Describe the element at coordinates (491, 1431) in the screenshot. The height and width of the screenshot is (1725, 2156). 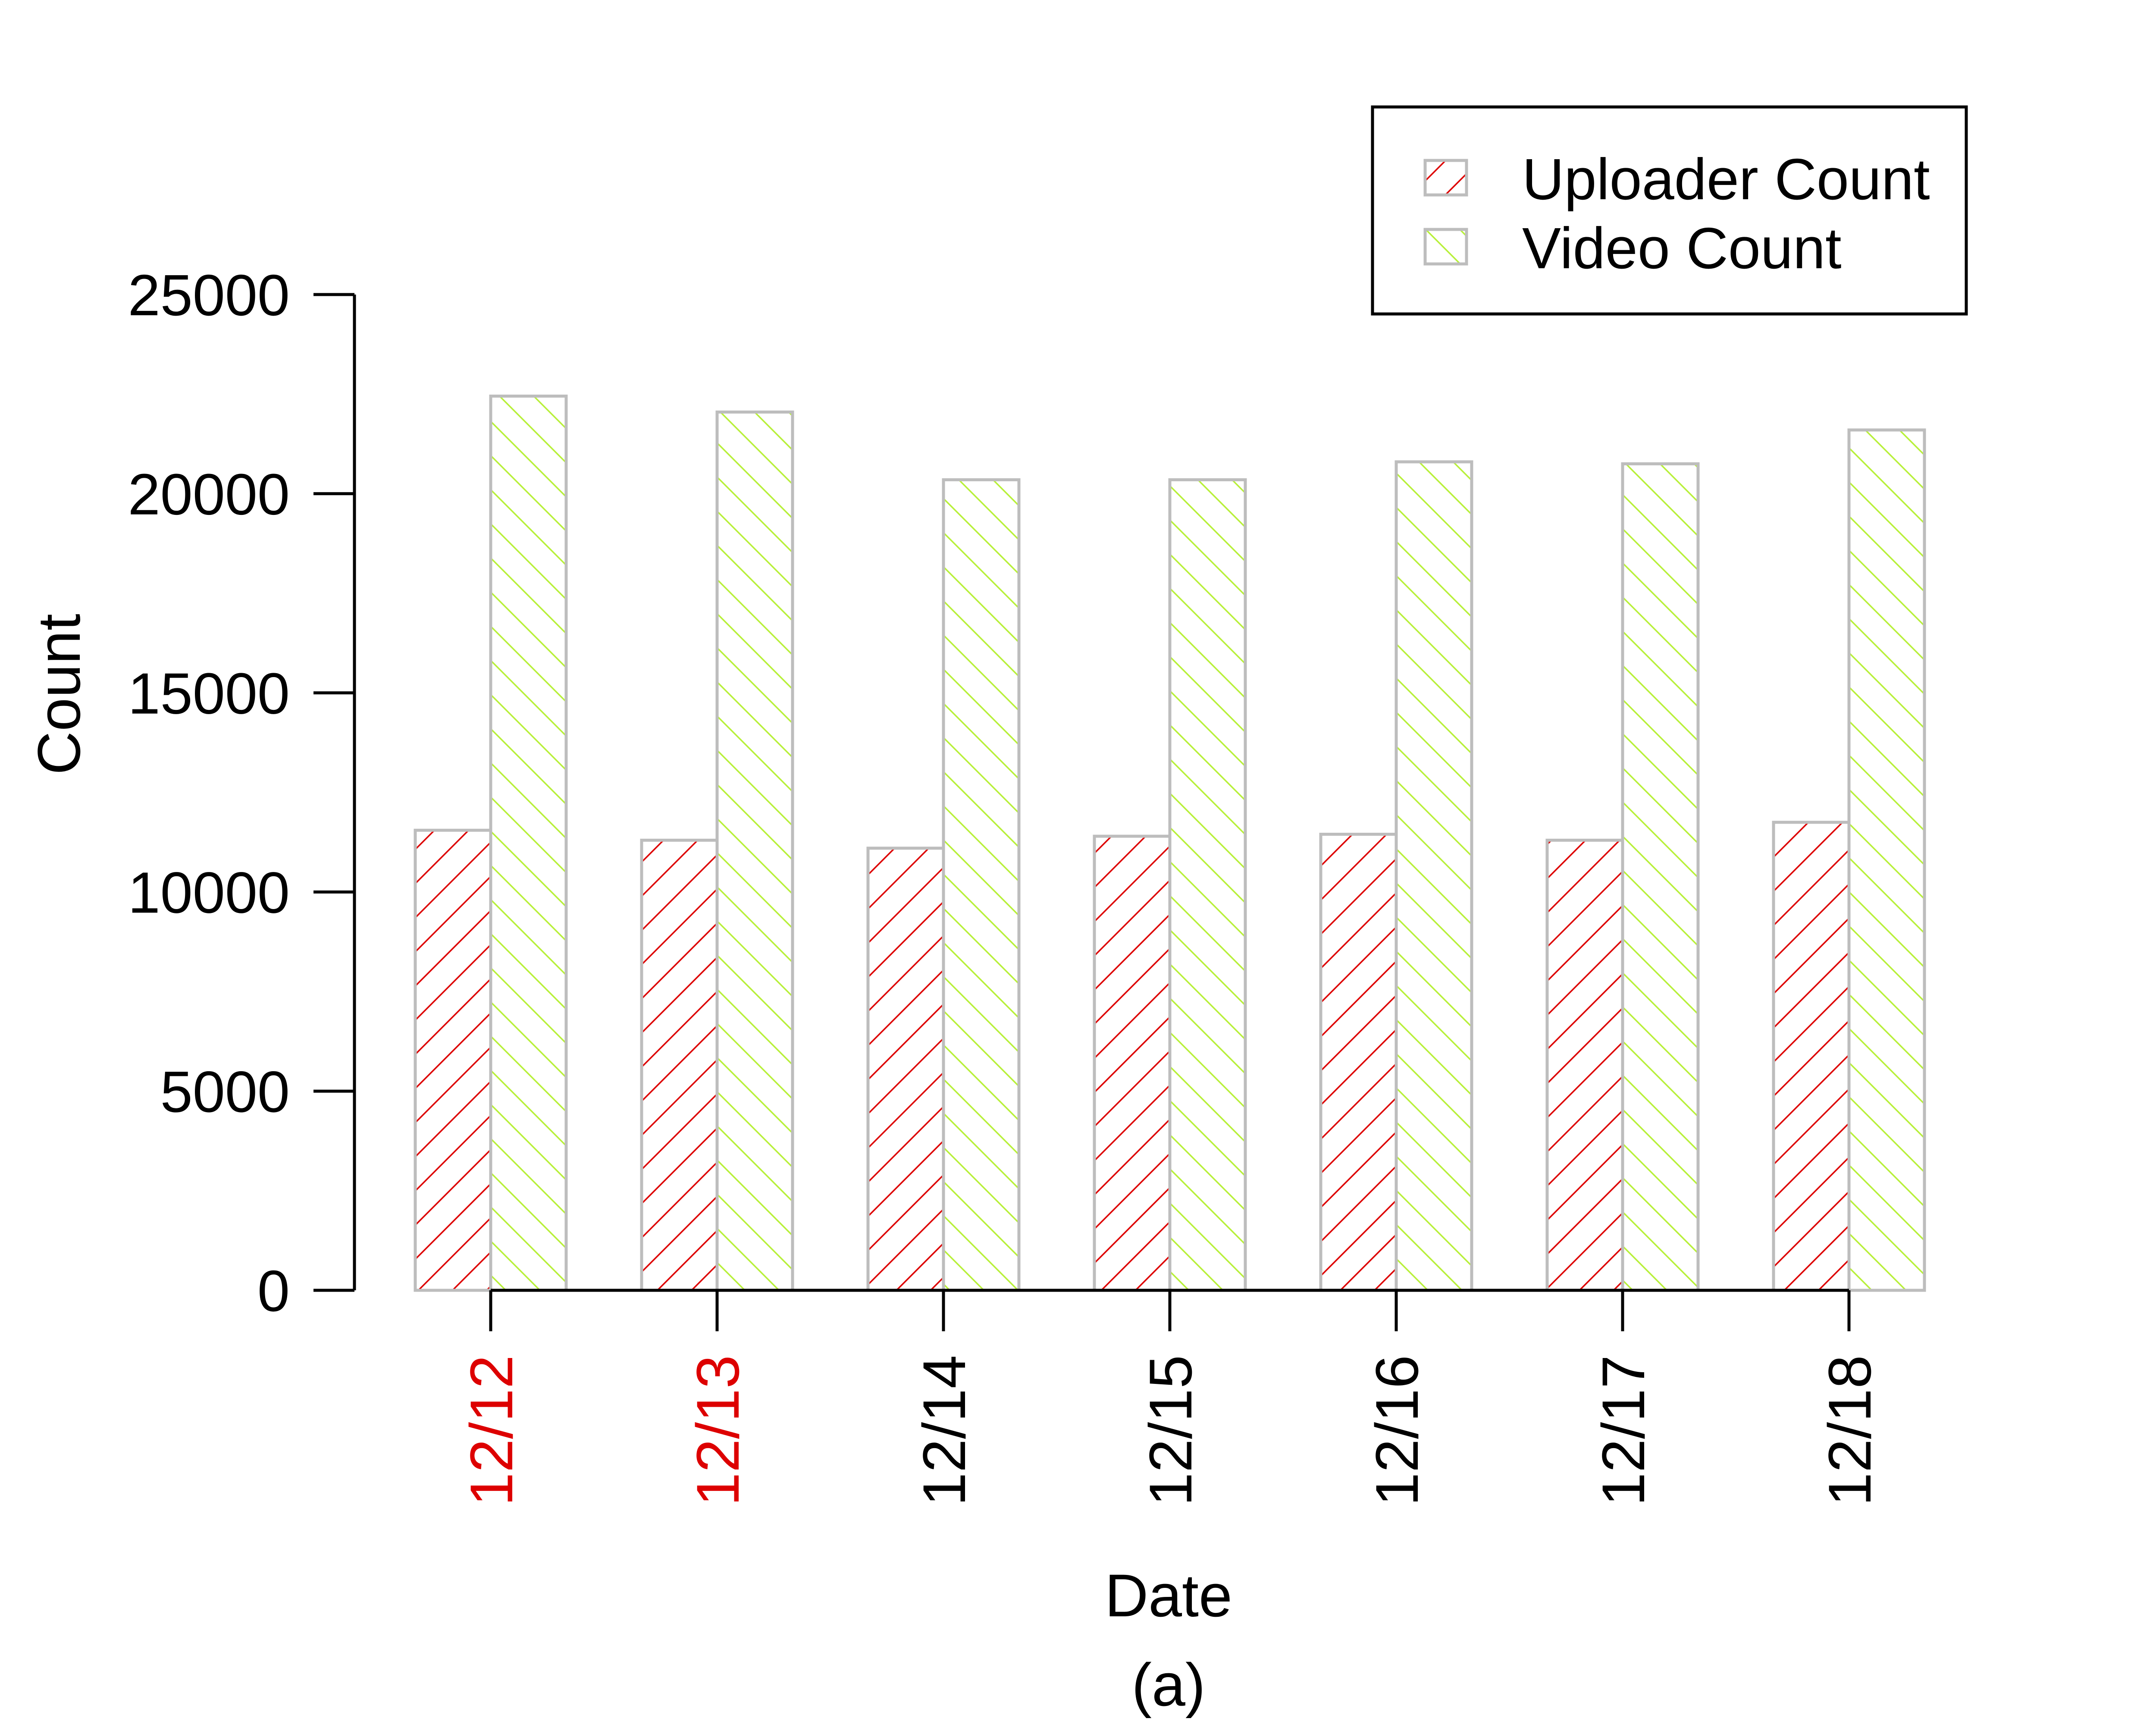
I see `x-tick-label-12-12: 12/12` at that location.